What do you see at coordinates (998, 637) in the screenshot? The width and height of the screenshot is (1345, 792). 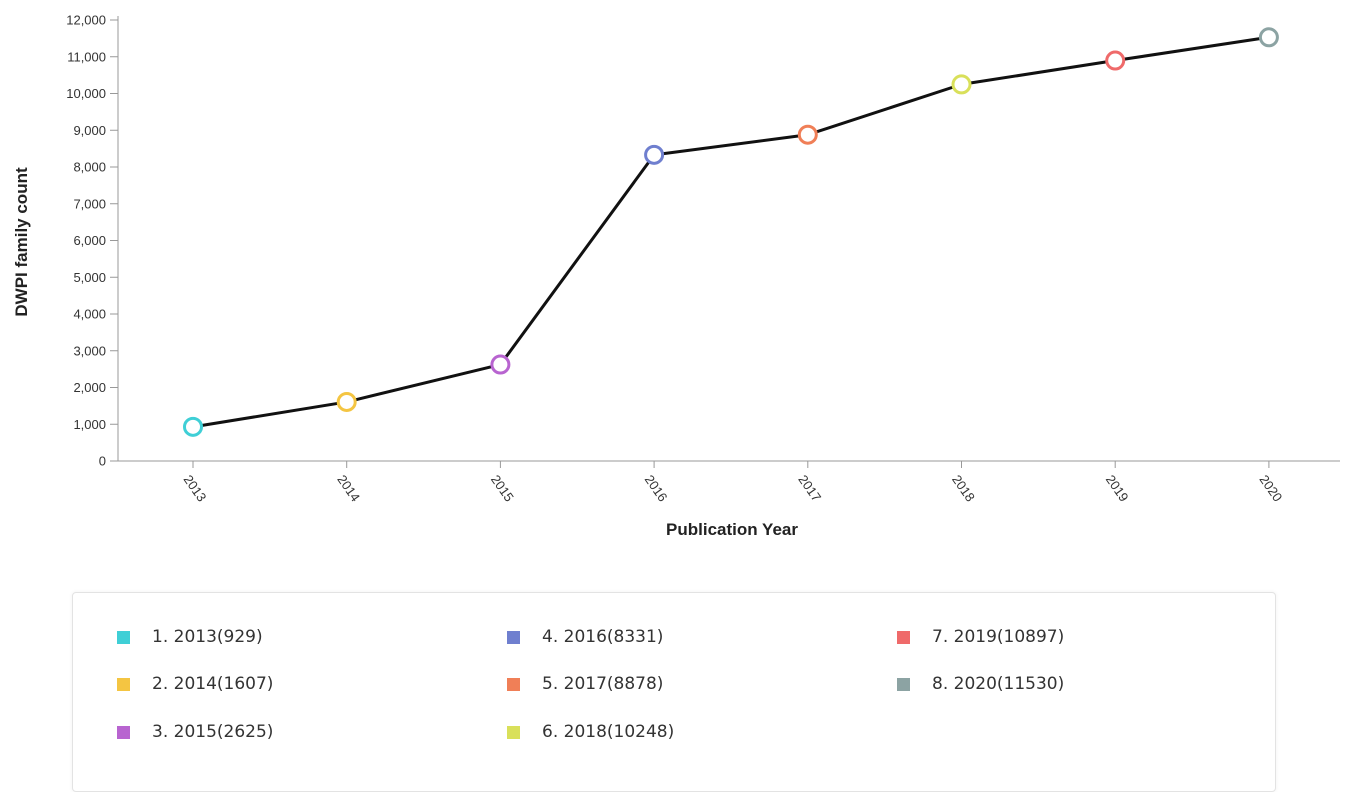 I see `legend-label: 7. 2019(10897)` at bounding box center [998, 637].